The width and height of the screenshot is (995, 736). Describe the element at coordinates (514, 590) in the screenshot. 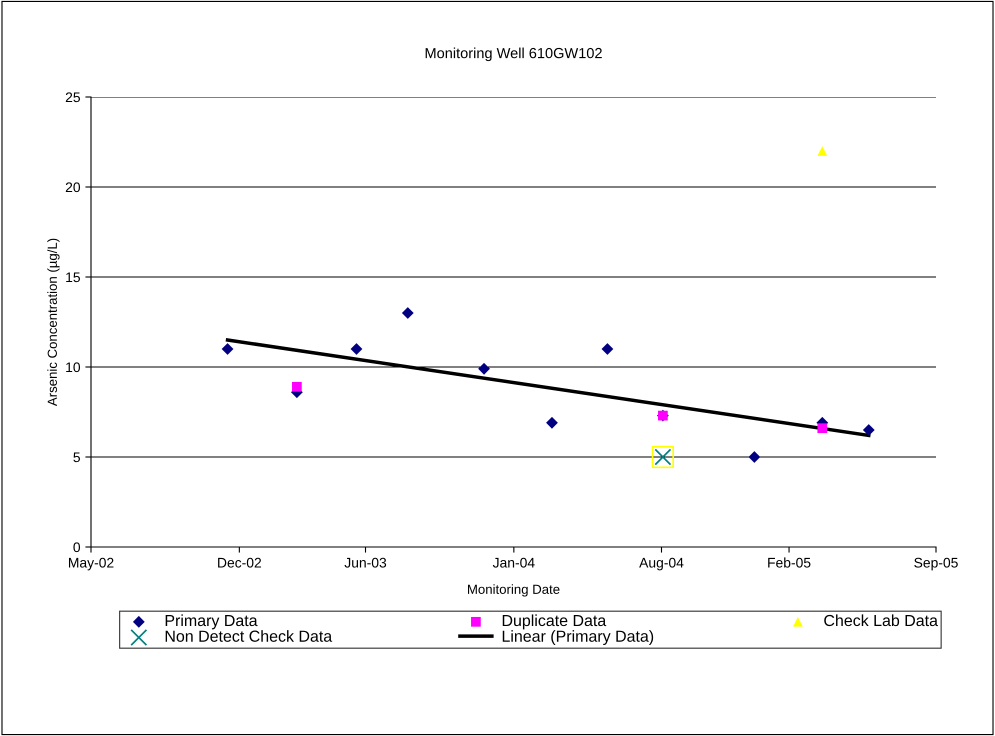

I see `x-axis-title: Monitoring Date` at that location.